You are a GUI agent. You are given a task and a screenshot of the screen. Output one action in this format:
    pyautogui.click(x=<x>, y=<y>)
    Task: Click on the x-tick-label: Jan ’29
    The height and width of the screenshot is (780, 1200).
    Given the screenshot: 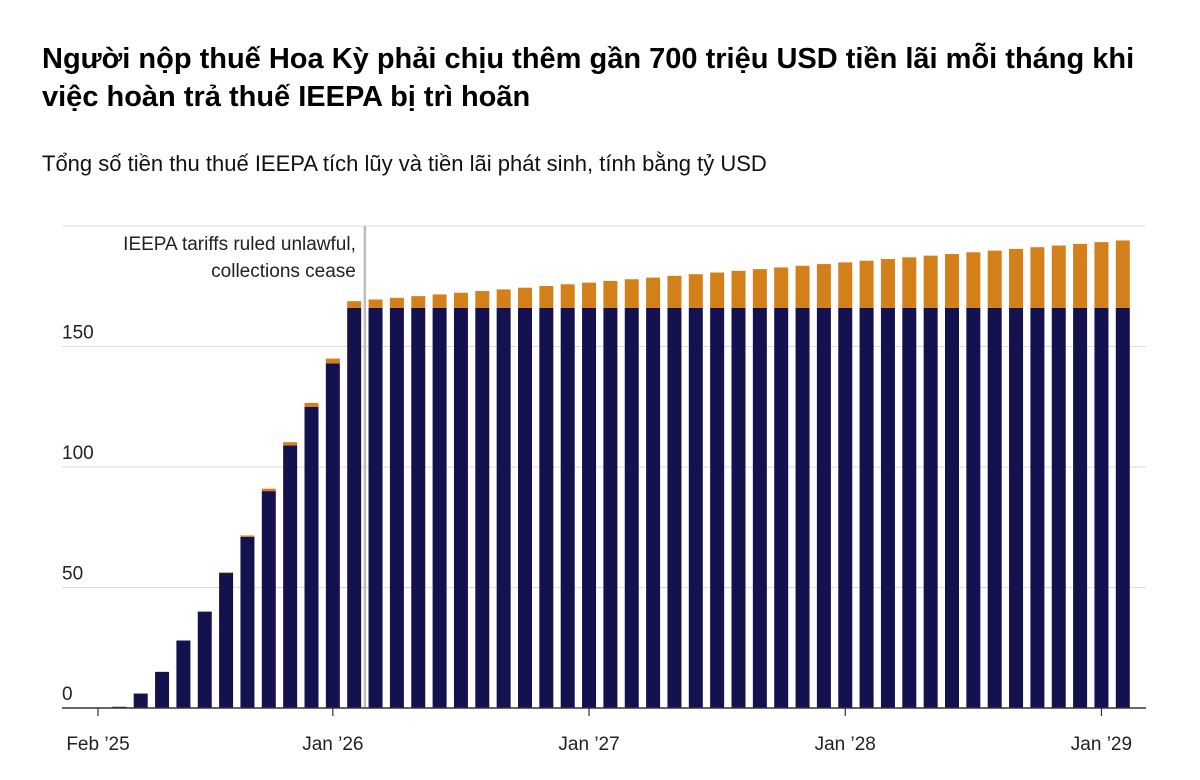 What is the action you would take?
    pyautogui.click(x=1101, y=744)
    